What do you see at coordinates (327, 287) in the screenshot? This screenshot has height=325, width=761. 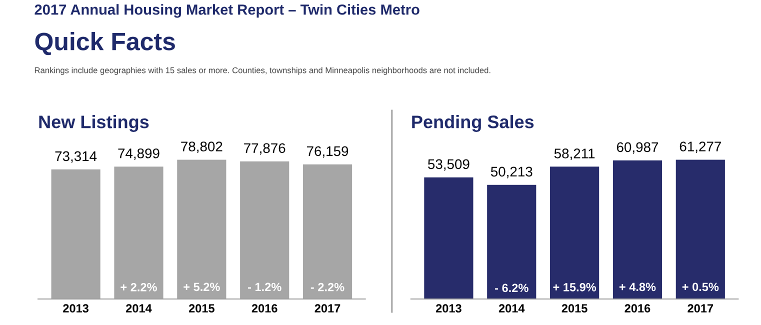 I see `annotation: - 2.2%` at bounding box center [327, 287].